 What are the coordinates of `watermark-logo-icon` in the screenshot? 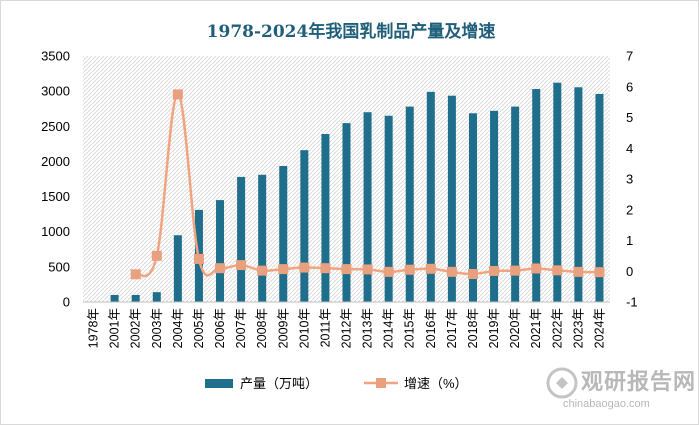 It's located at (562, 383).